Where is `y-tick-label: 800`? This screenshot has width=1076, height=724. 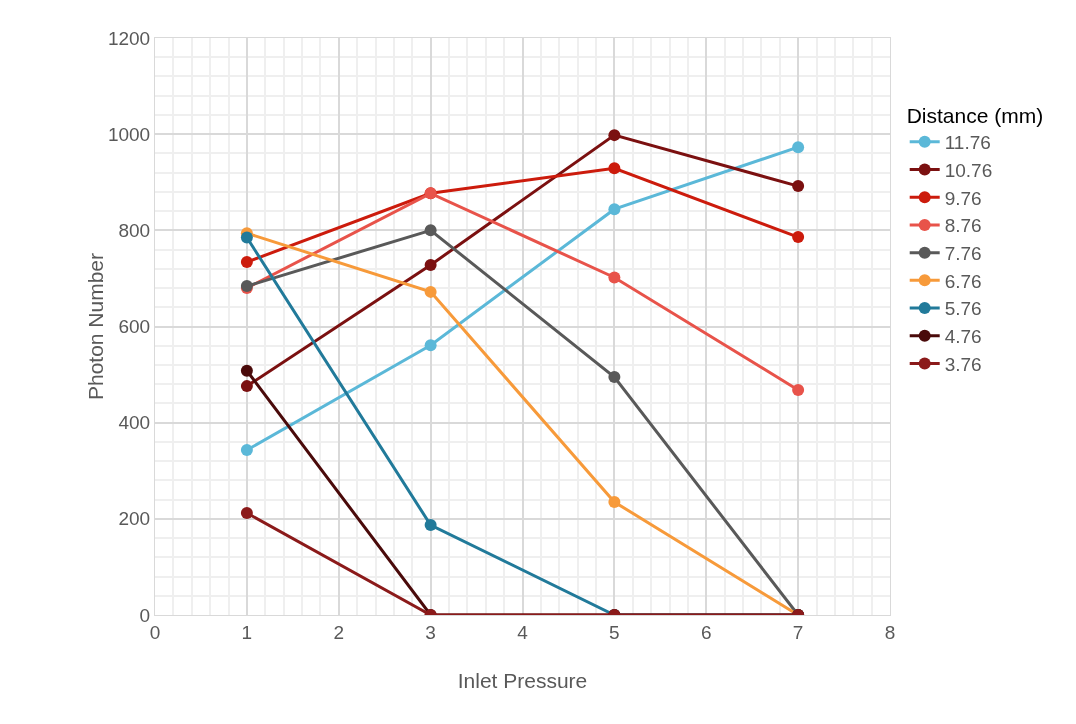 y-tick-label: 800 is located at coordinates (134, 230).